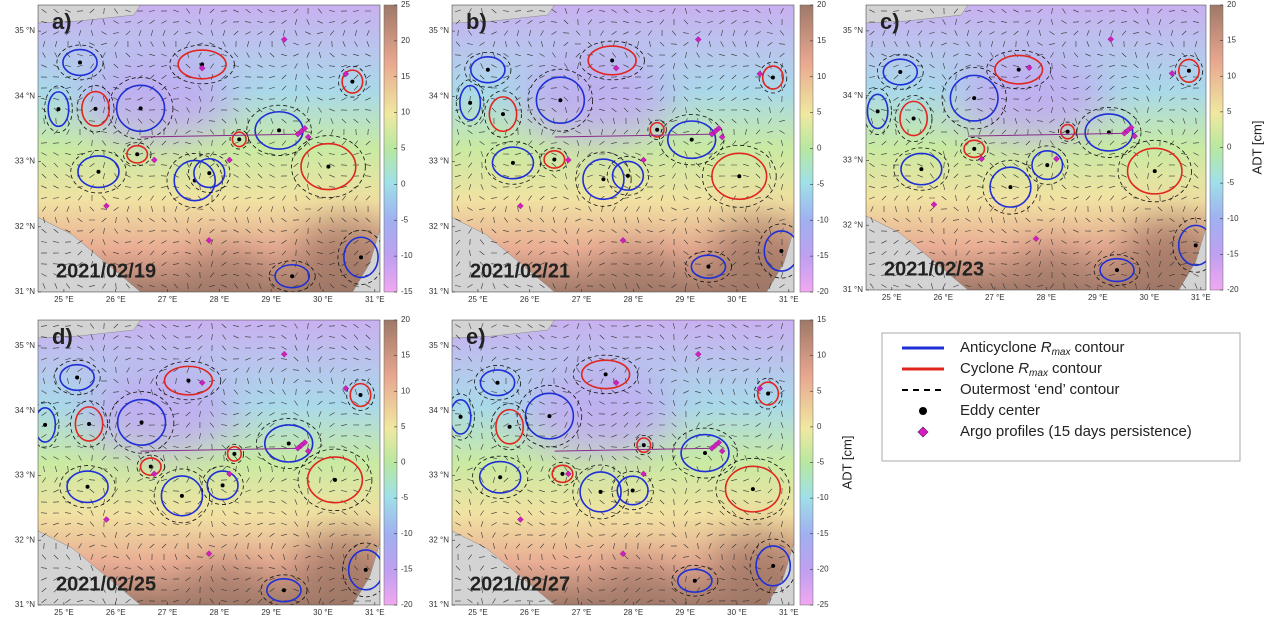  What do you see at coordinates (821, 4) in the screenshot?
I see `colorbar-tick-label: 20` at bounding box center [821, 4].